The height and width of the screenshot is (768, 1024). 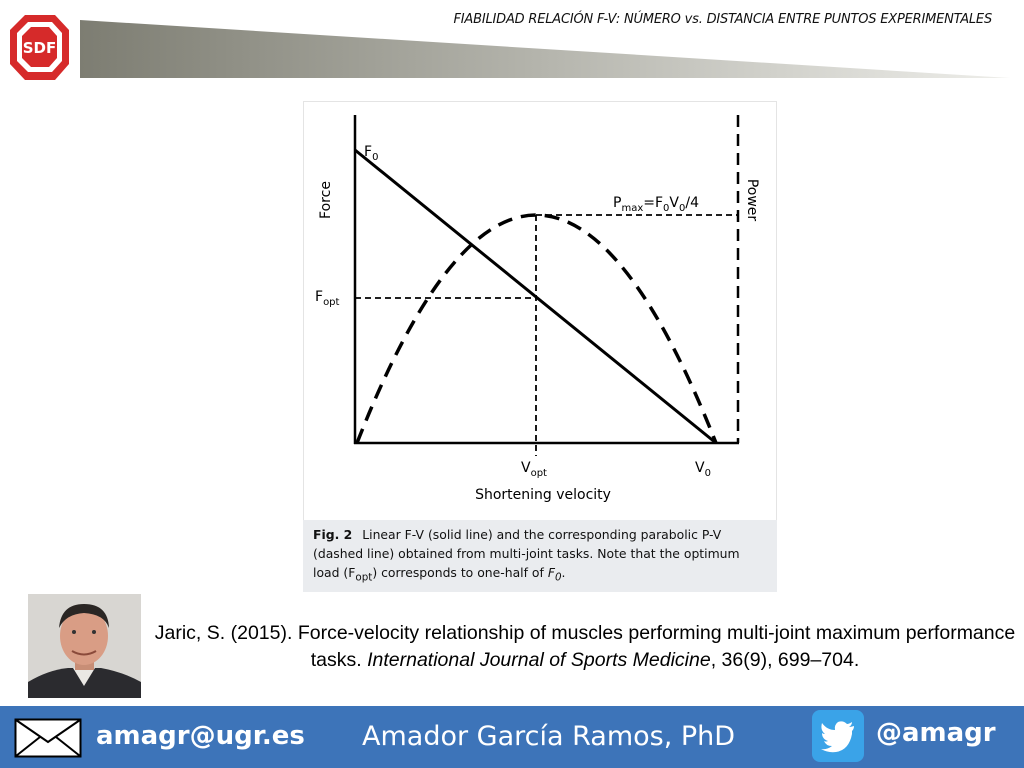 What do you see at coordinates (558, 577) in the screenshot?
I see `caption-sub: 0` at bounding box center [558, 577].